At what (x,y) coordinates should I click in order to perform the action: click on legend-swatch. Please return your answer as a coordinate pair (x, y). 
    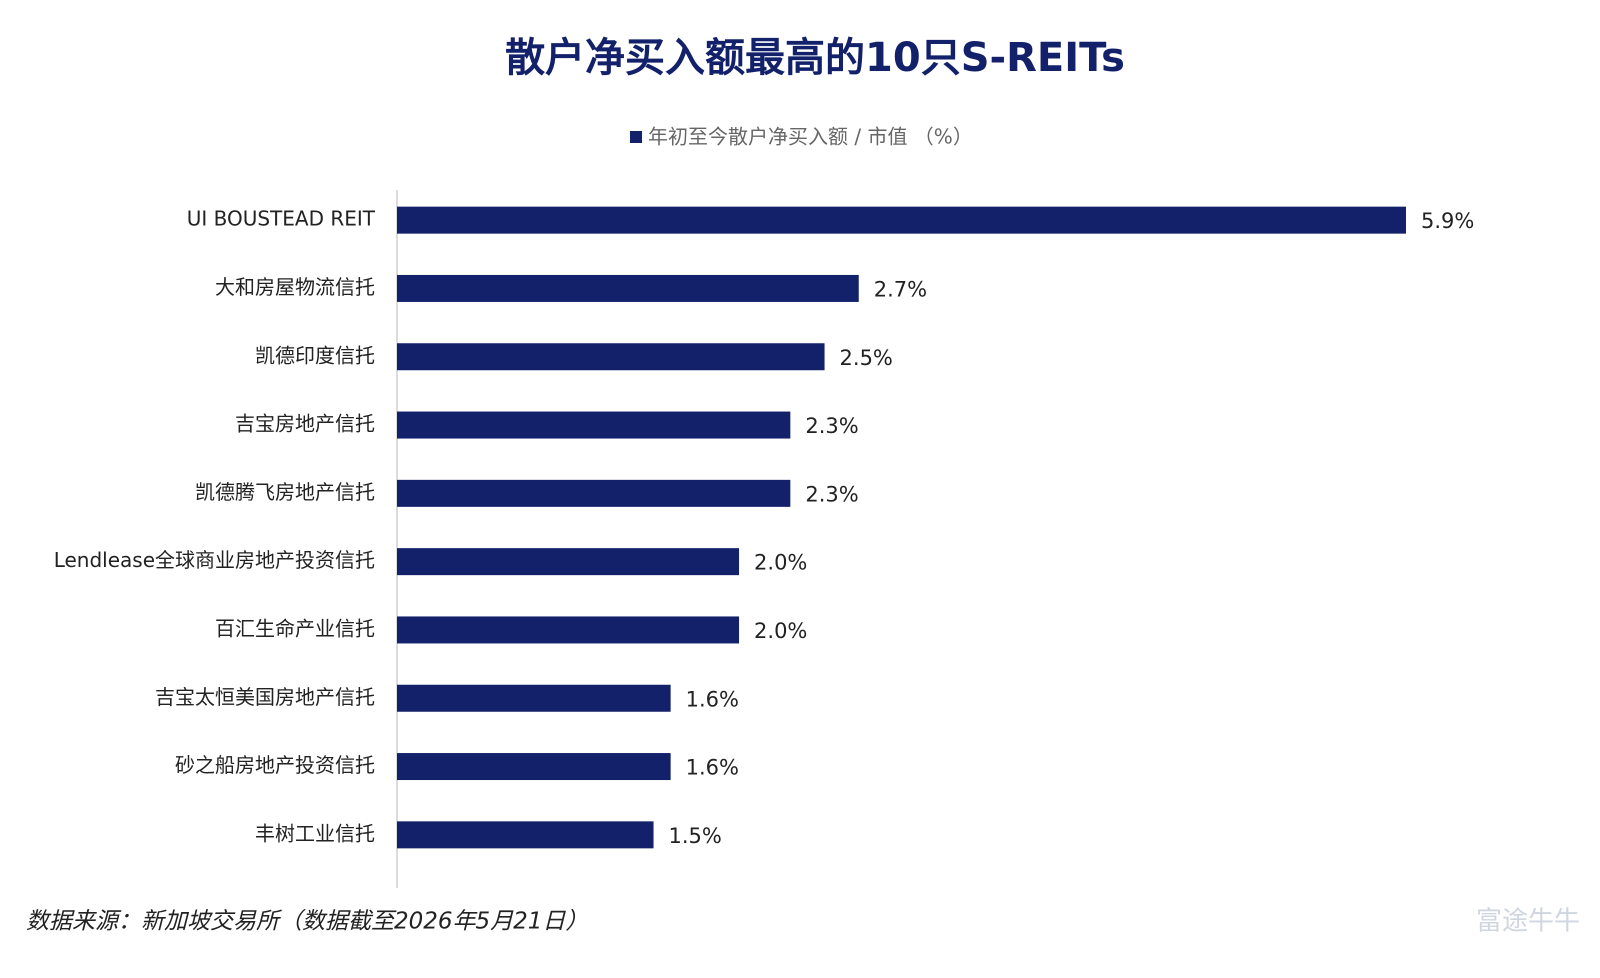
    Looking at the image, I should click on (636, 137).